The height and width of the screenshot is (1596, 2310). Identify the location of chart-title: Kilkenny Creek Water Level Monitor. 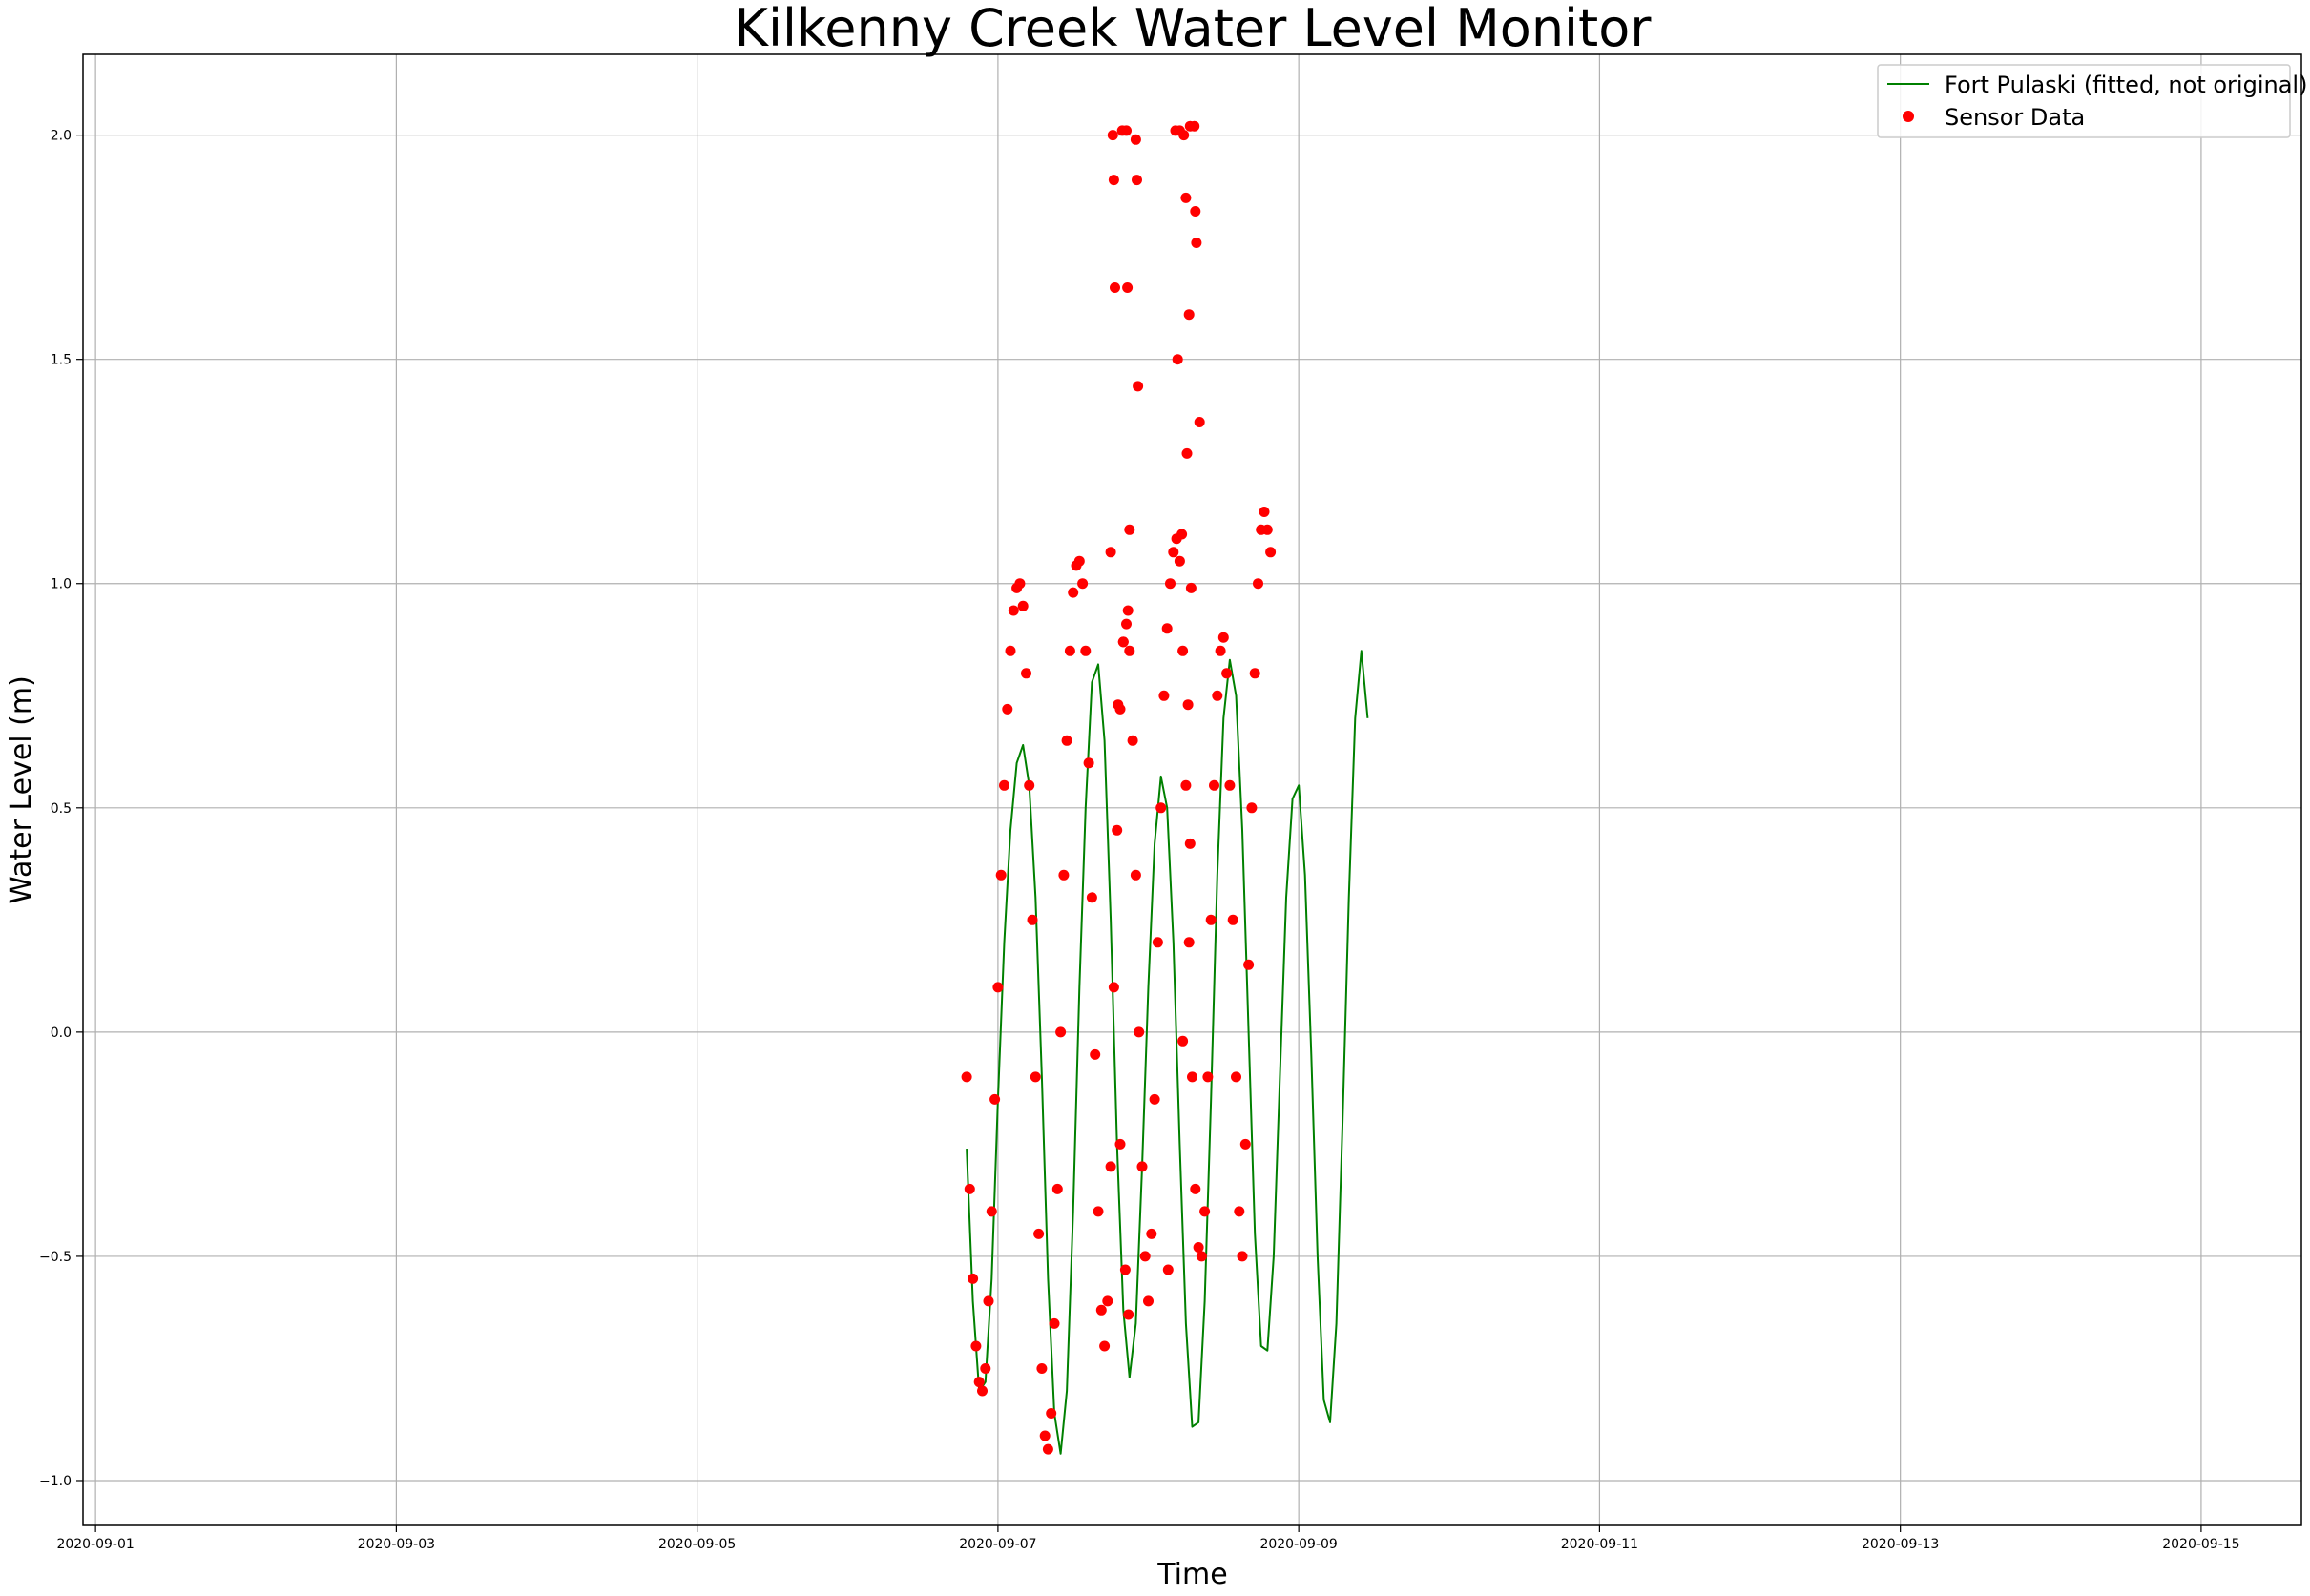
(1194, 29).